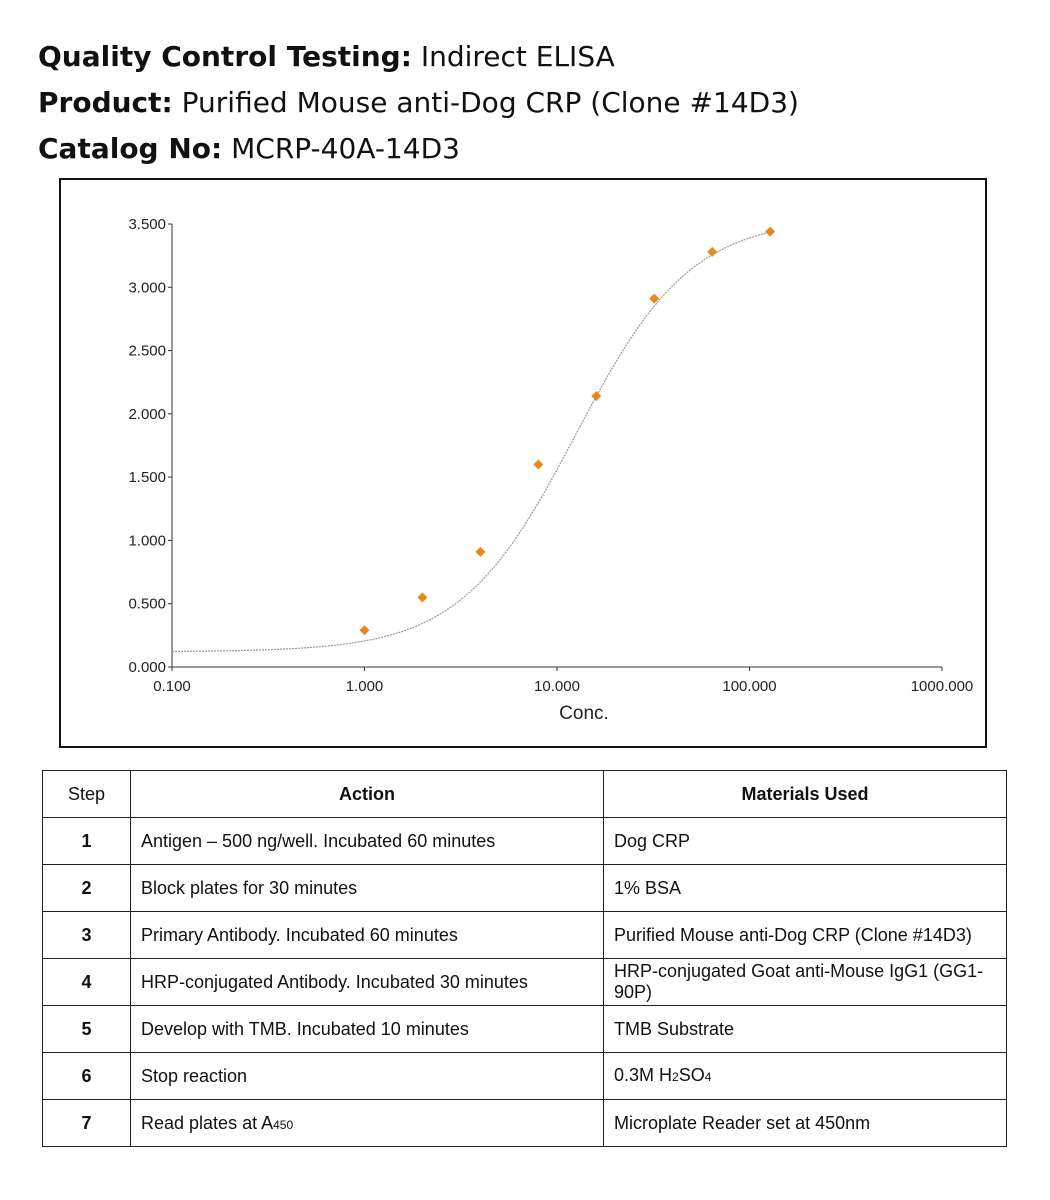 This screenshot has width=1050, height=1200. What do you see at coordinates (86, 841) in the screenshot?
I see `step-number: 1` at bounding box center [86, 841].